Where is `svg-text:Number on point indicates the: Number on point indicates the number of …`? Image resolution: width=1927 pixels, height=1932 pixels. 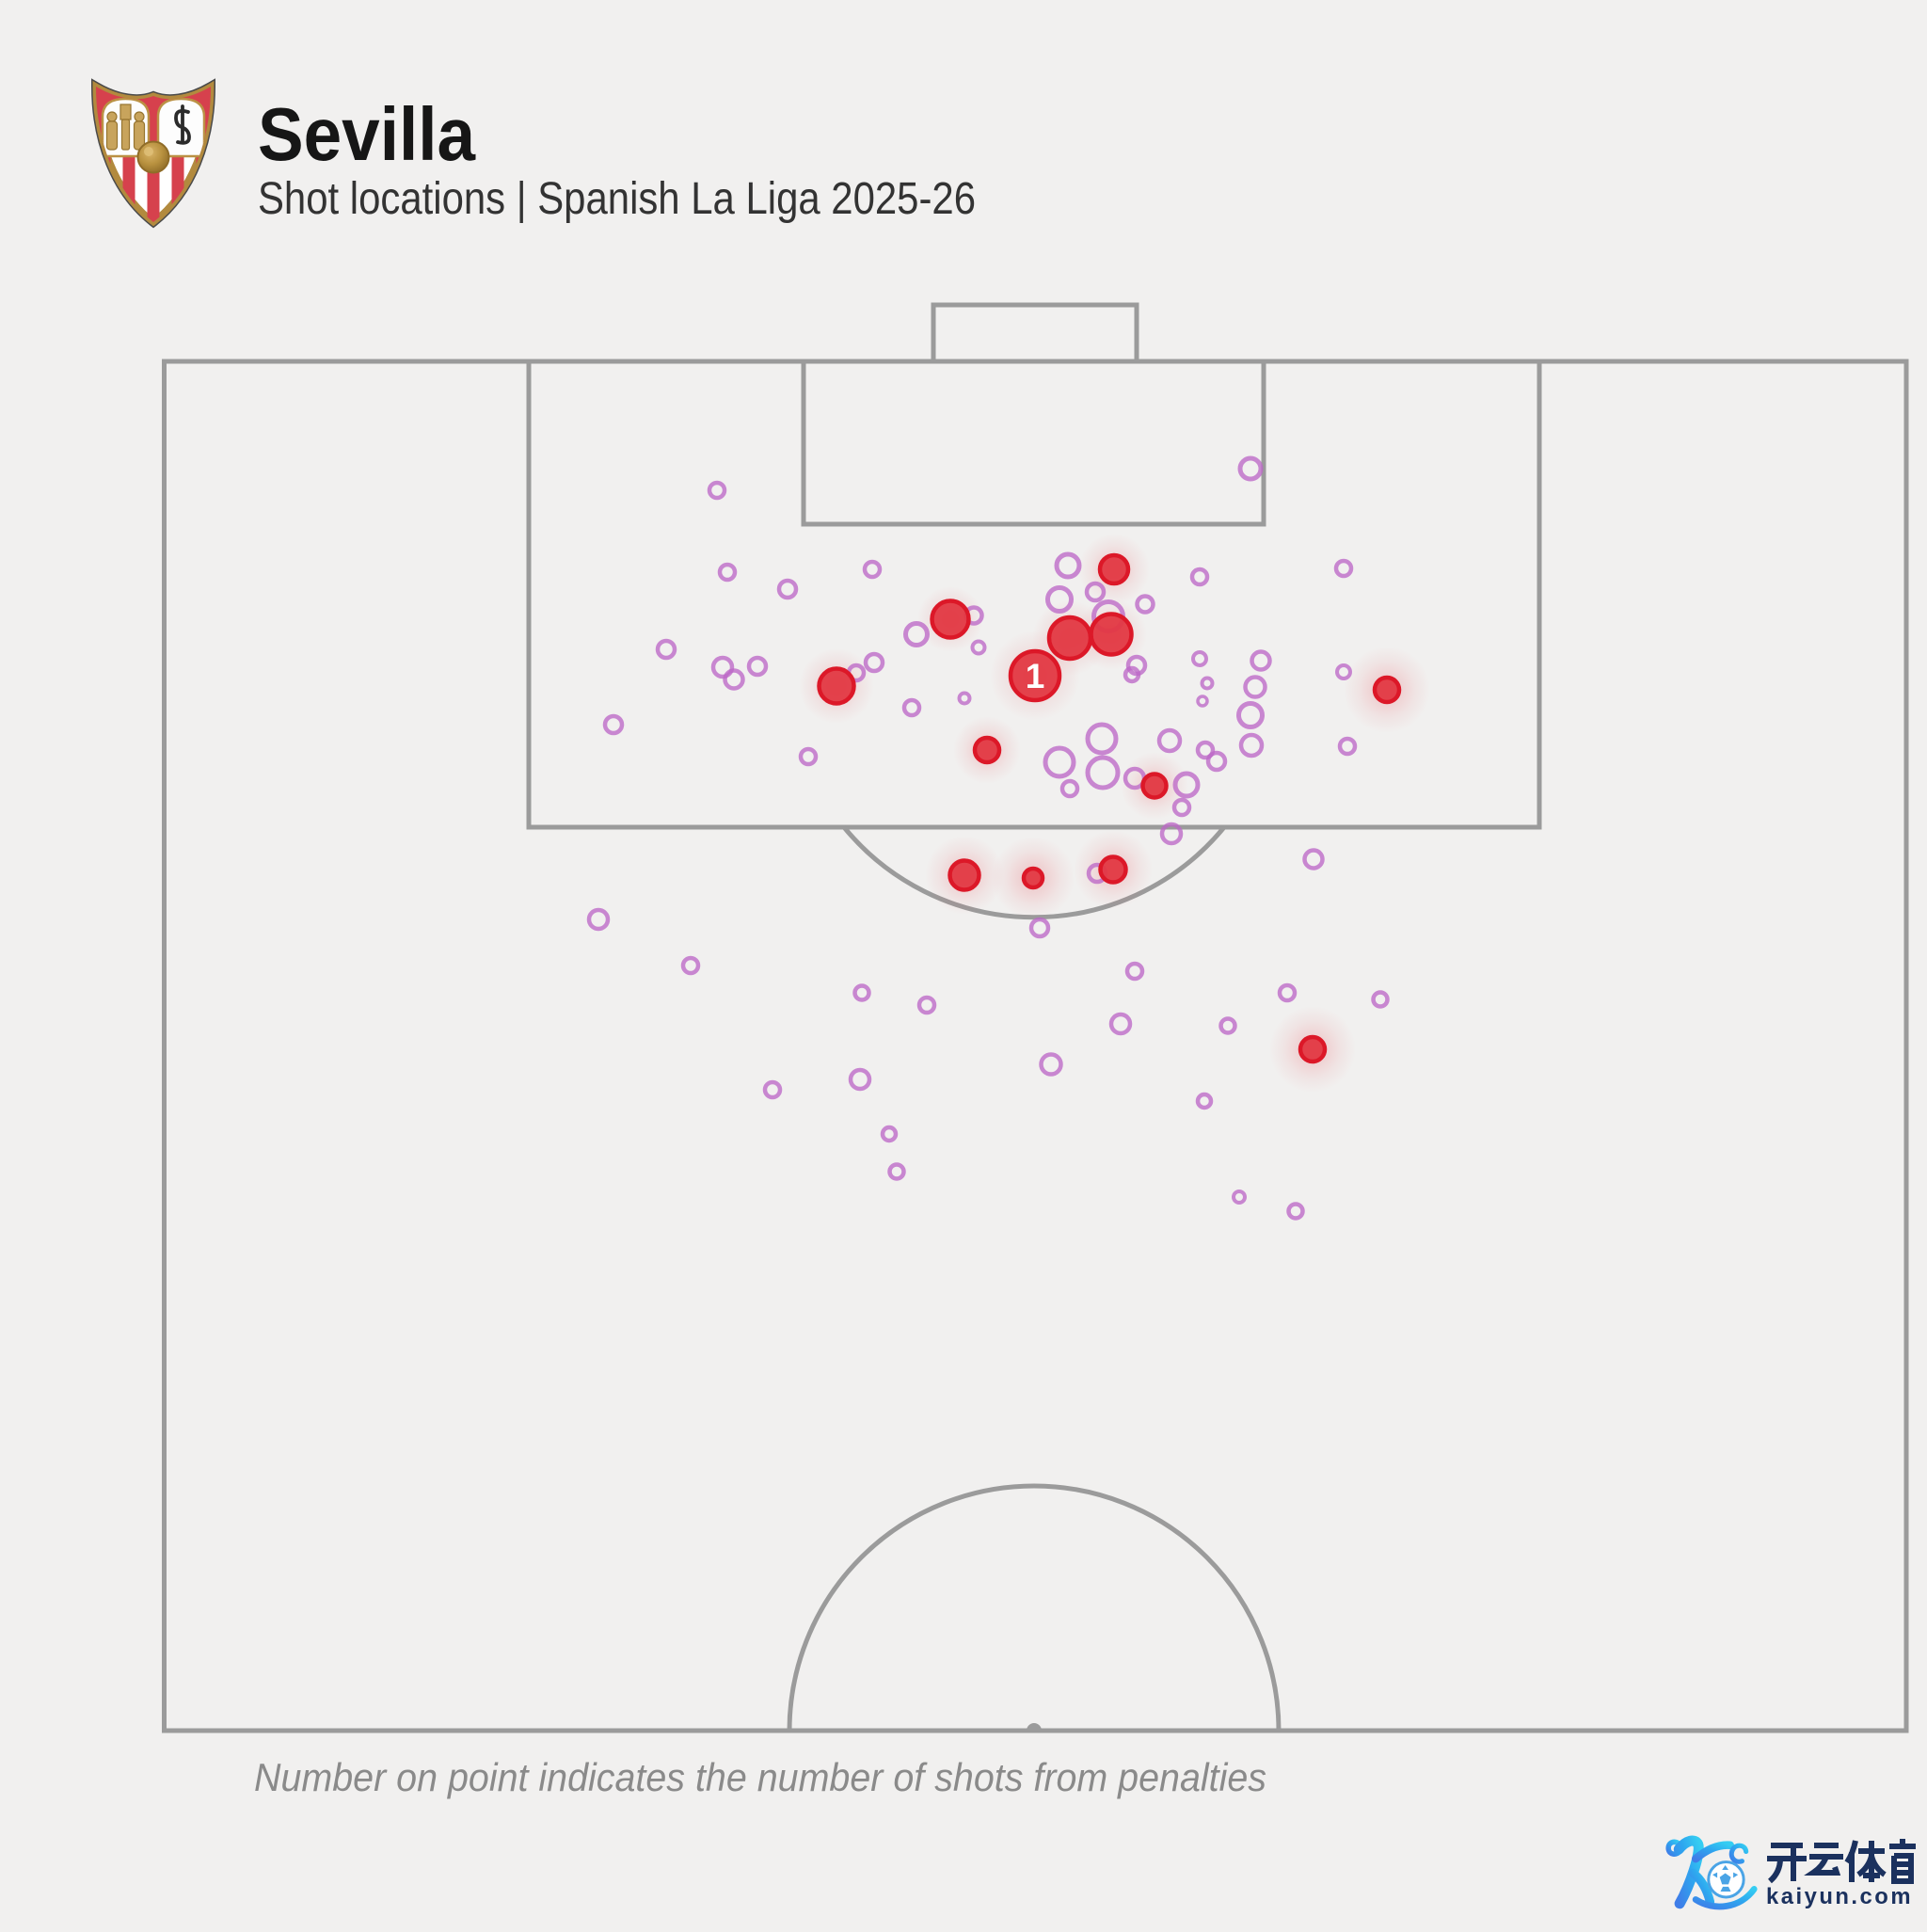
svg-text:Number on point indicates the: Number on point indicates the number of … is located at coordinates (760, 1777).